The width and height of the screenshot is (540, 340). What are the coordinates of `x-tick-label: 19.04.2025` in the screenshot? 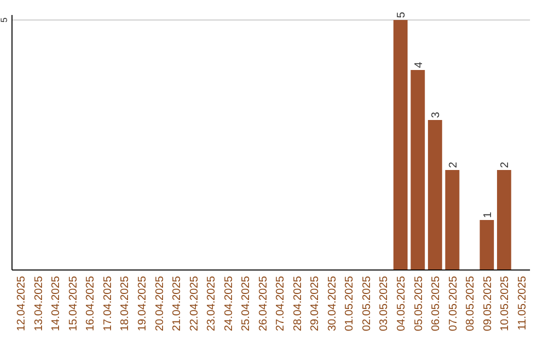 It's located at (142, 304).